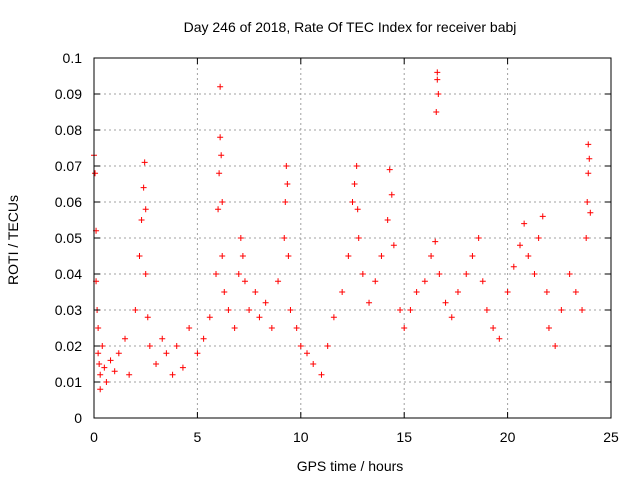 Image resolution: width=640 pixels, height=480 pixels. I want to click on x-tick-label: 0, so click(94, 437).